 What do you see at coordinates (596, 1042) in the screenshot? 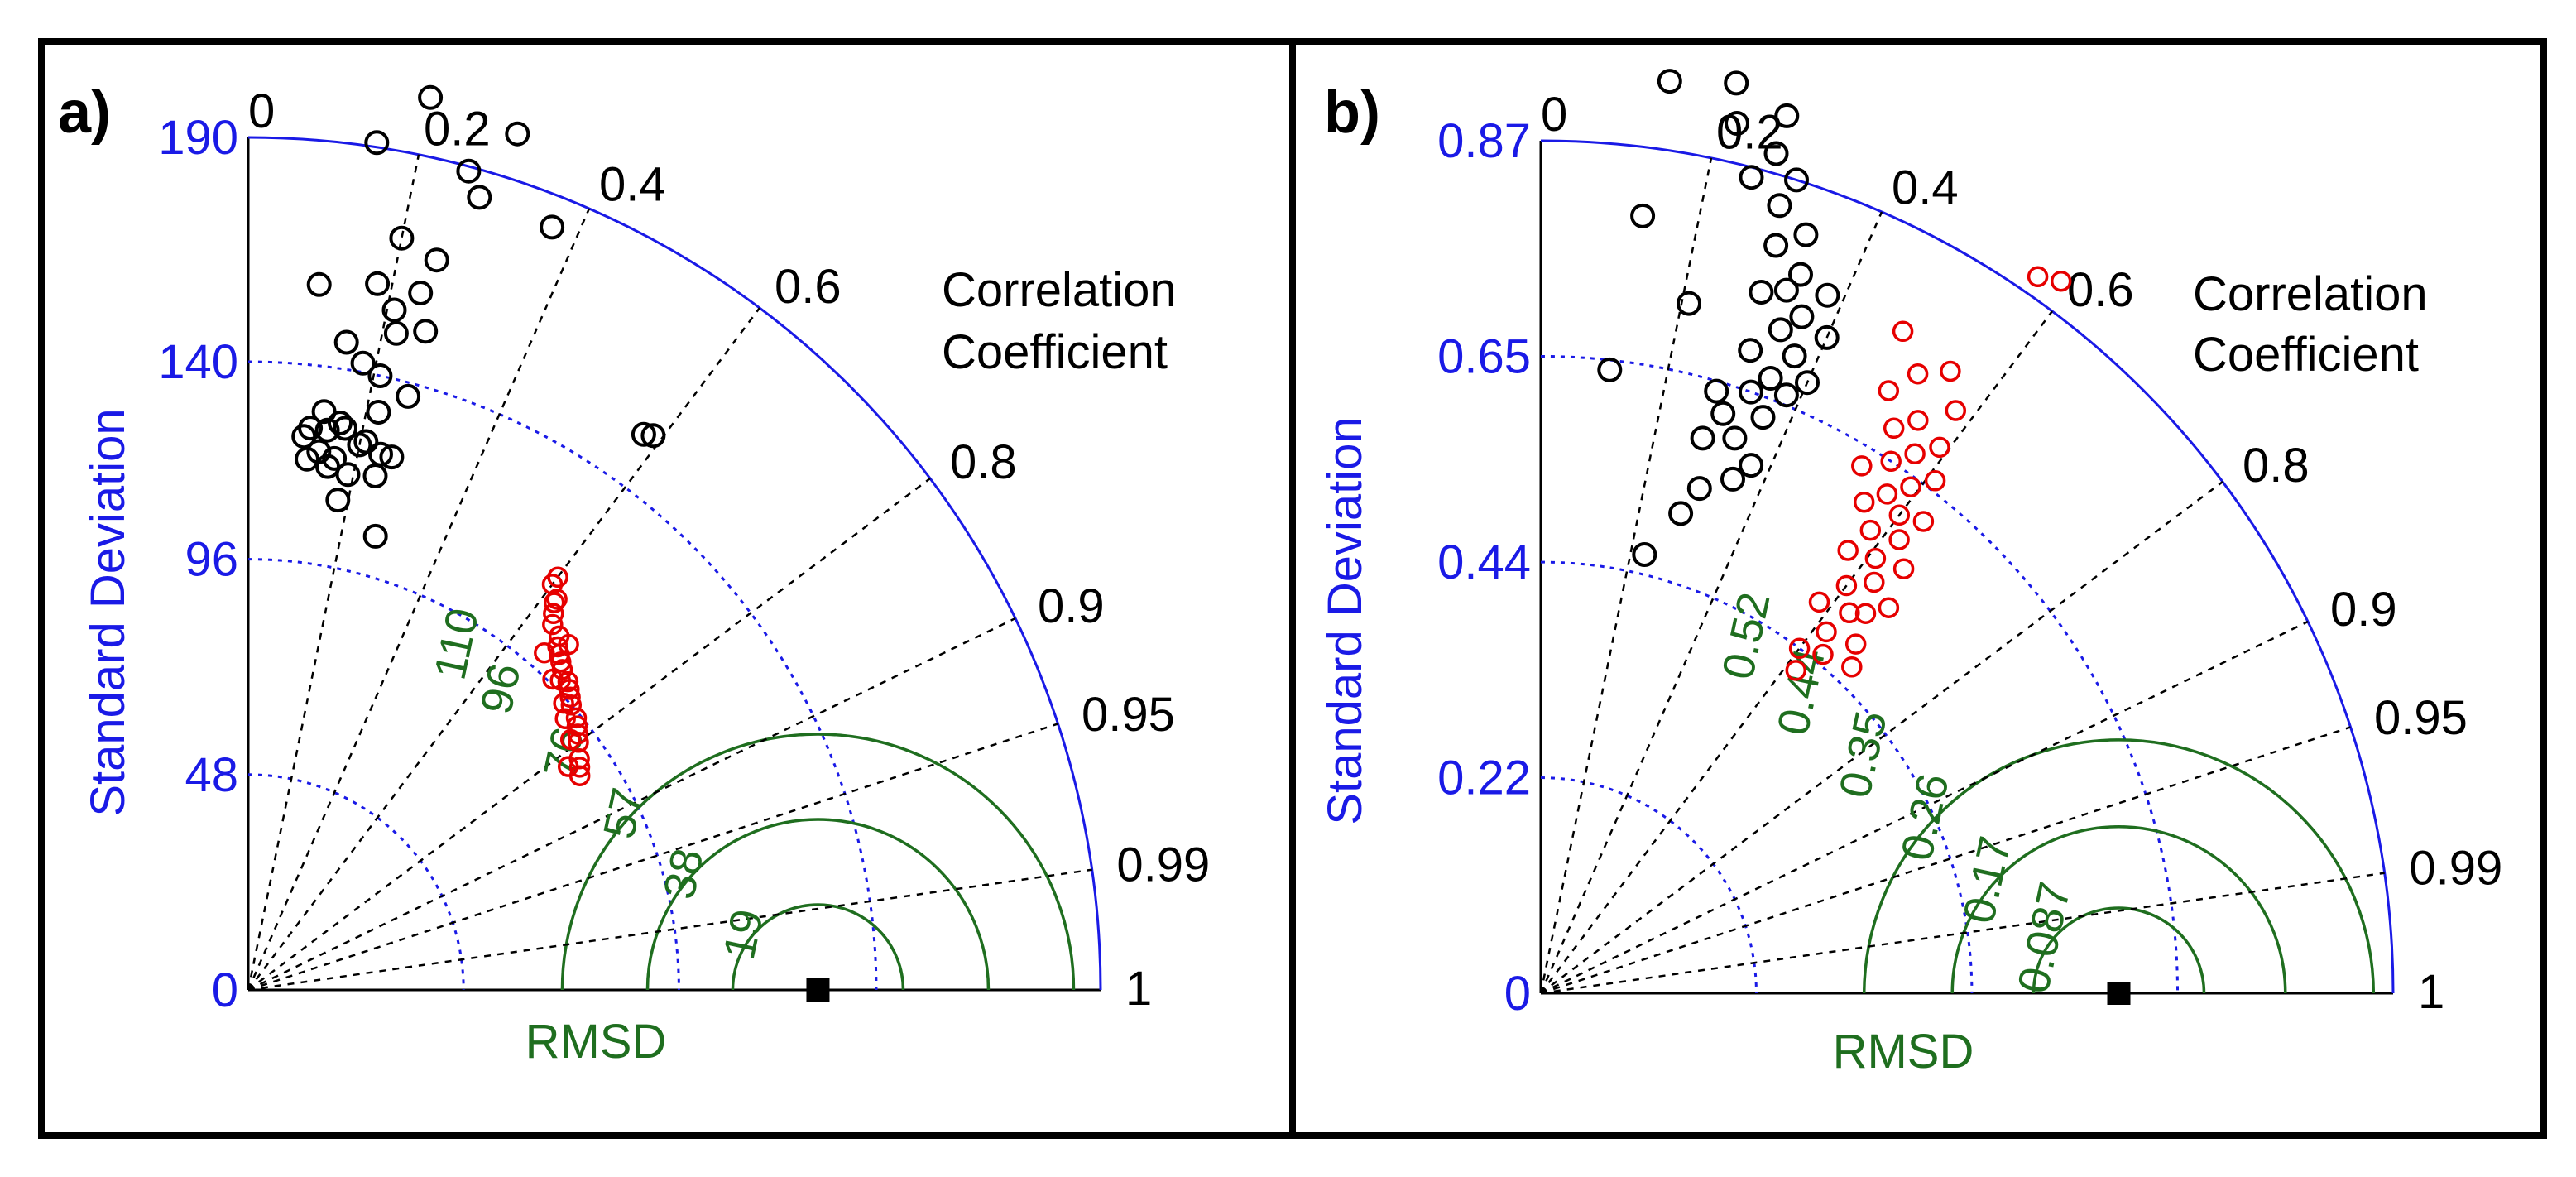
I see `panel-a-x-axis-label: RMSD` at bounding box center [596, 1042].